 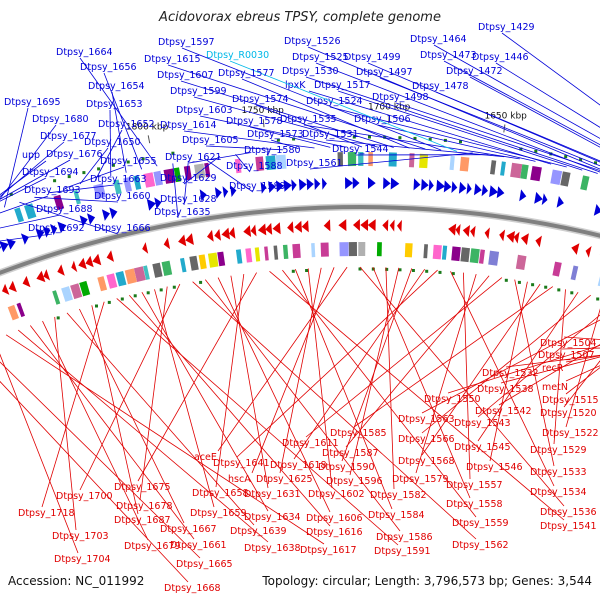 I want to click on forward-gene-label: Dtpsy_1629, so click(x=188, y=178).